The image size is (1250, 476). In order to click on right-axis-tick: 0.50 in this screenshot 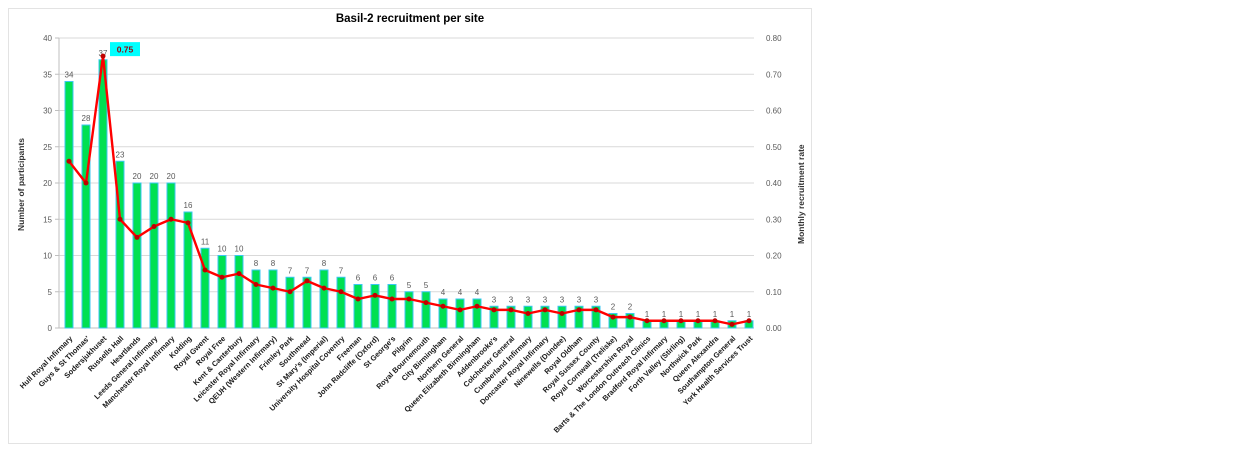, I will do `click(774, 147)`.